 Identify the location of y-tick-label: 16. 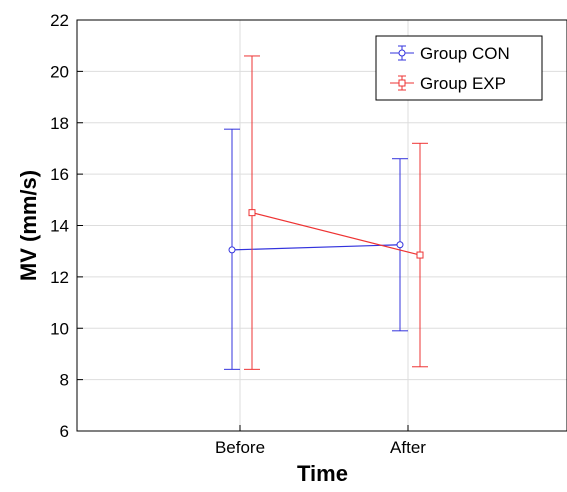
(59, 174).